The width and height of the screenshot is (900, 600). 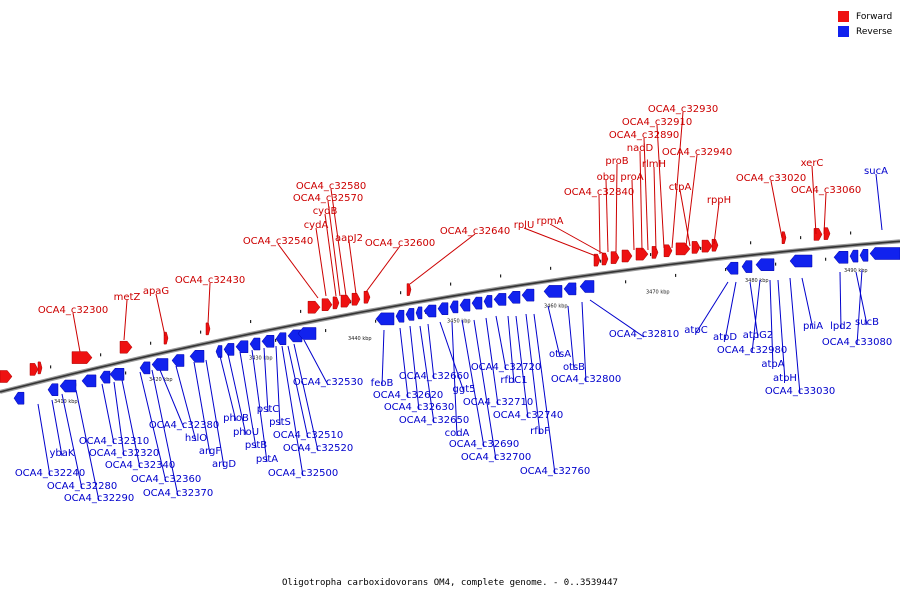 I want to click on gene-label-pstb: pstB, so click(x=256, y=445).